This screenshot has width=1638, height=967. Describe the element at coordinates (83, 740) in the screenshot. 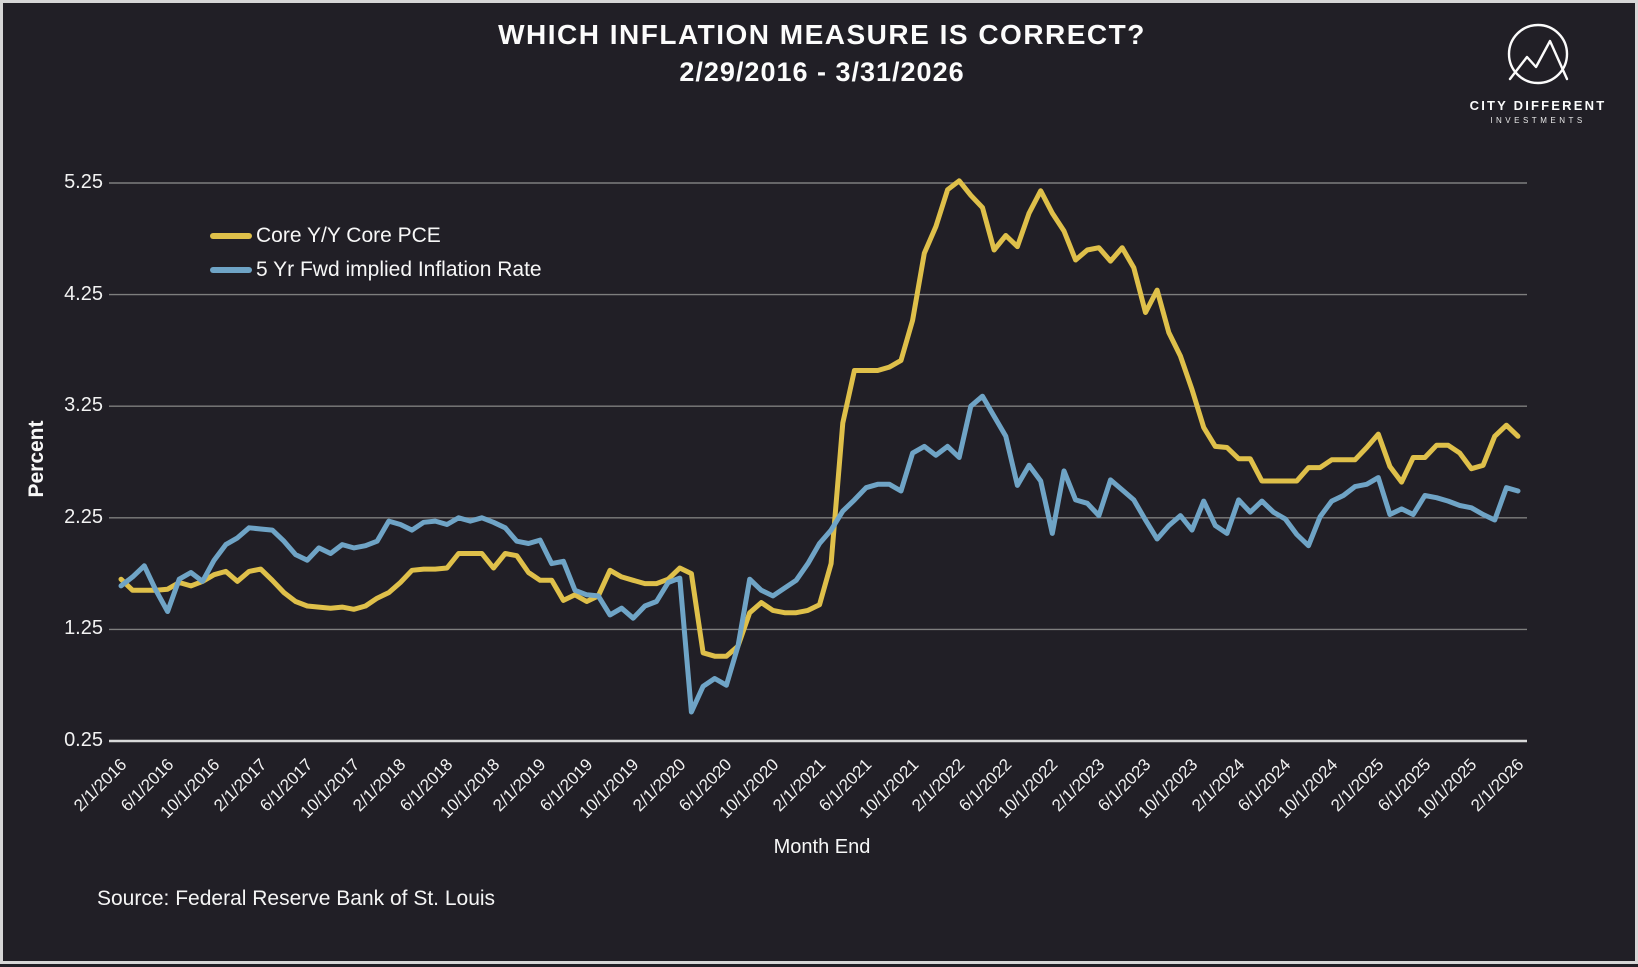

I see `y-tick-label: 0.25` at that location.